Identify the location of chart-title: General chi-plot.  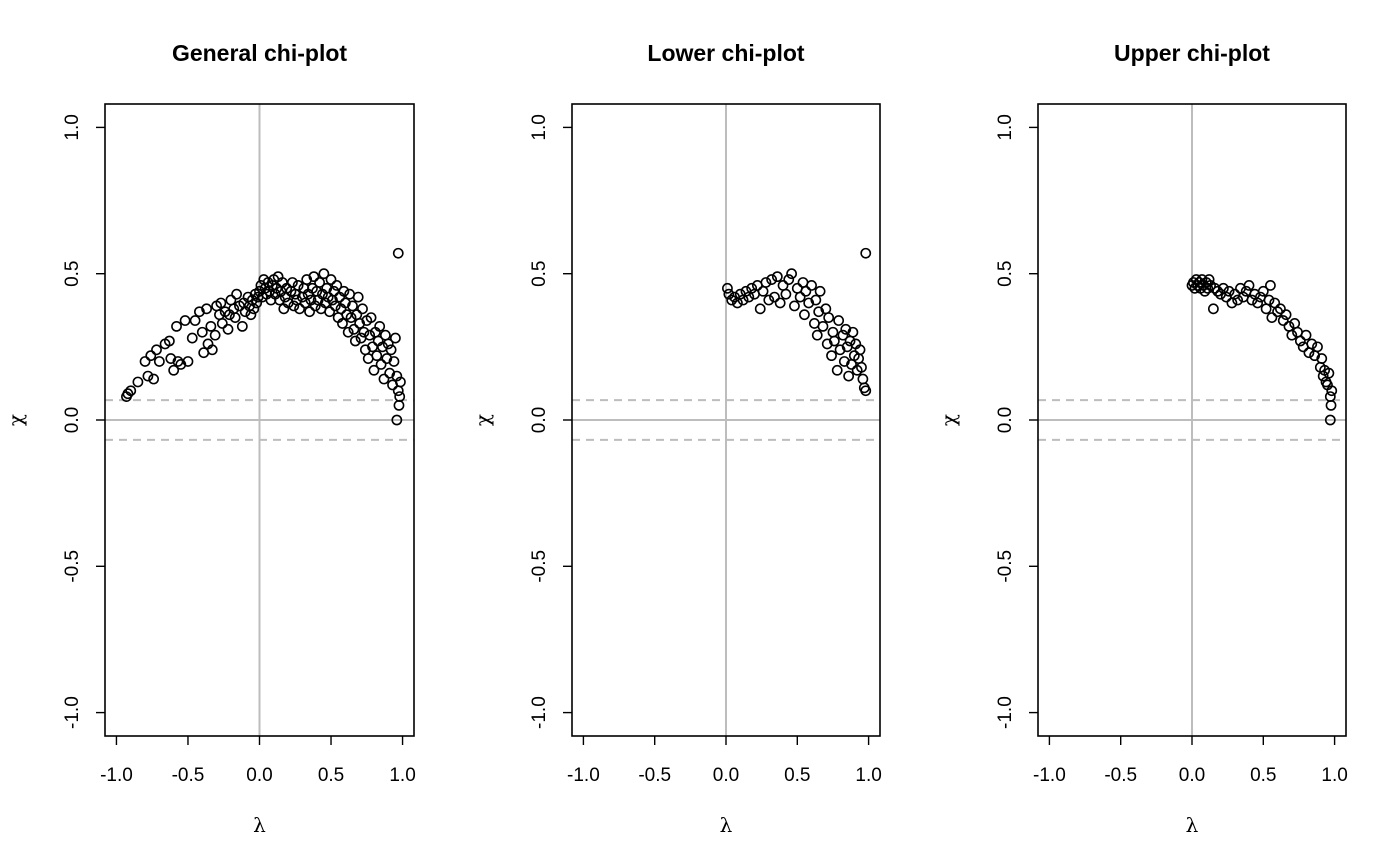
(259, 53).